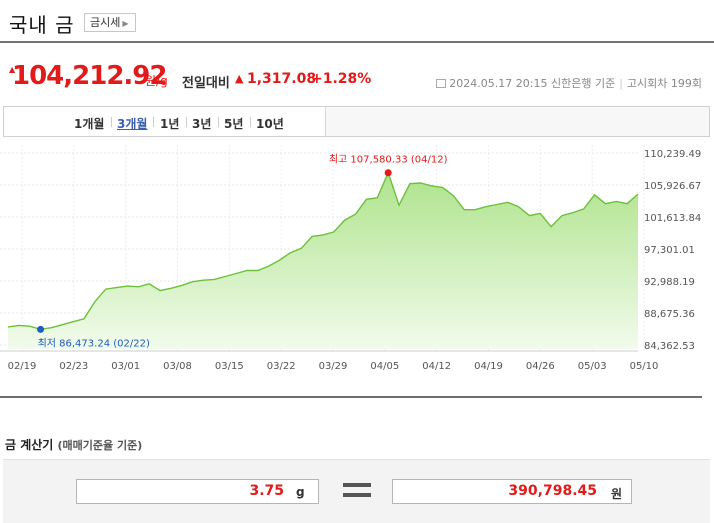  Describe the element at coordinates (202, 124) in the screenshot. I see `tab-3-years: 3년` at that location.